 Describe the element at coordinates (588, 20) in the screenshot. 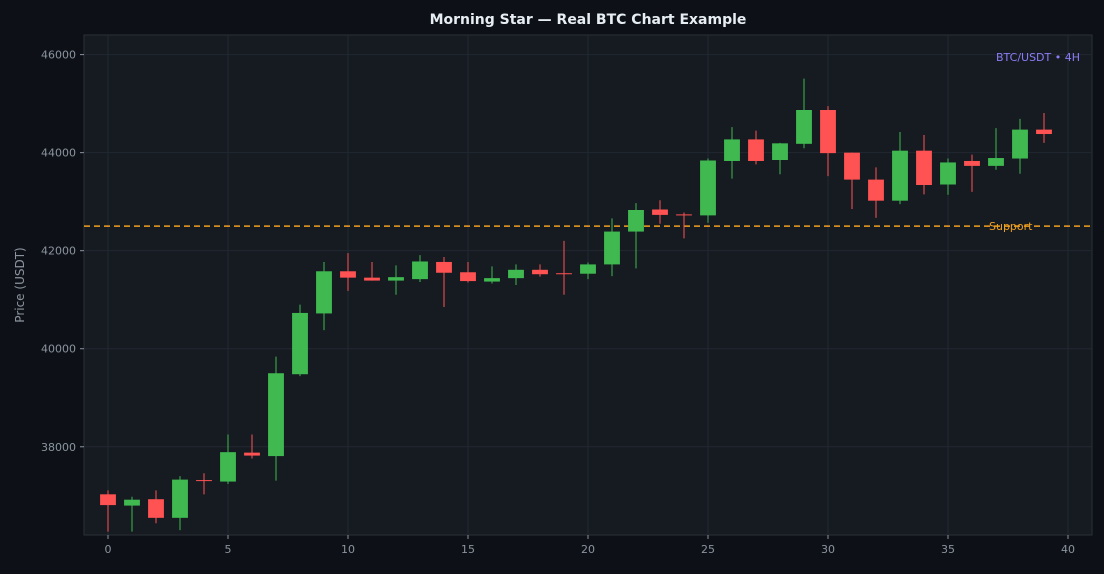

I see `chart-title: Morning Star — Real BTC Chart Example` at that location.